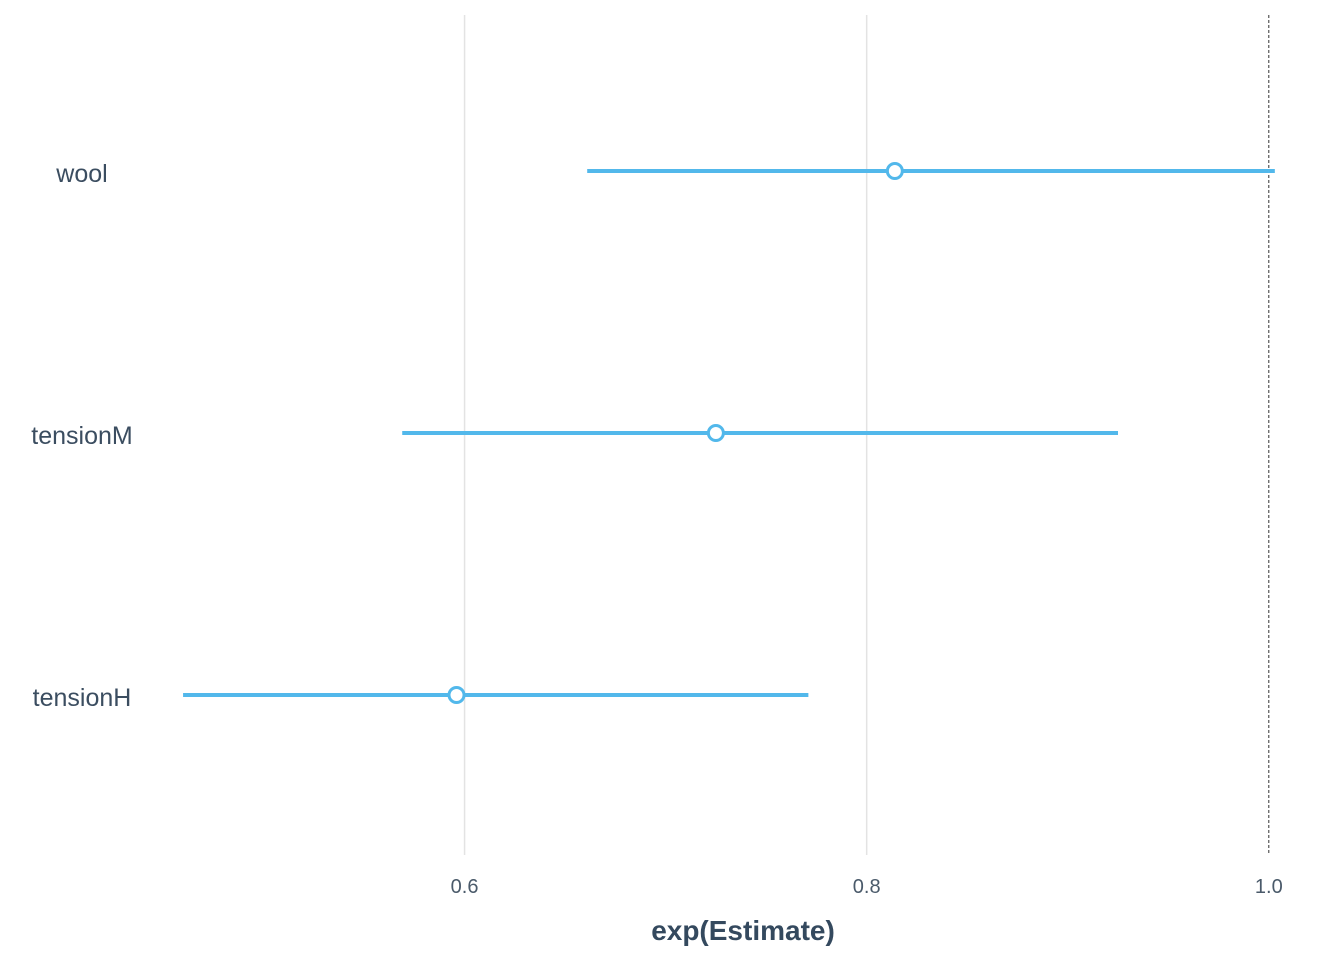 The image size is (1344, 960). I want to click on x-tick-label: 0.8, so click(867, 887).